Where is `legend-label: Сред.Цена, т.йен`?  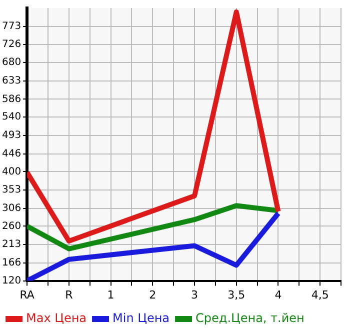 legend-label: Сред.Цена, т.йен is located at coordinates (250, 318).